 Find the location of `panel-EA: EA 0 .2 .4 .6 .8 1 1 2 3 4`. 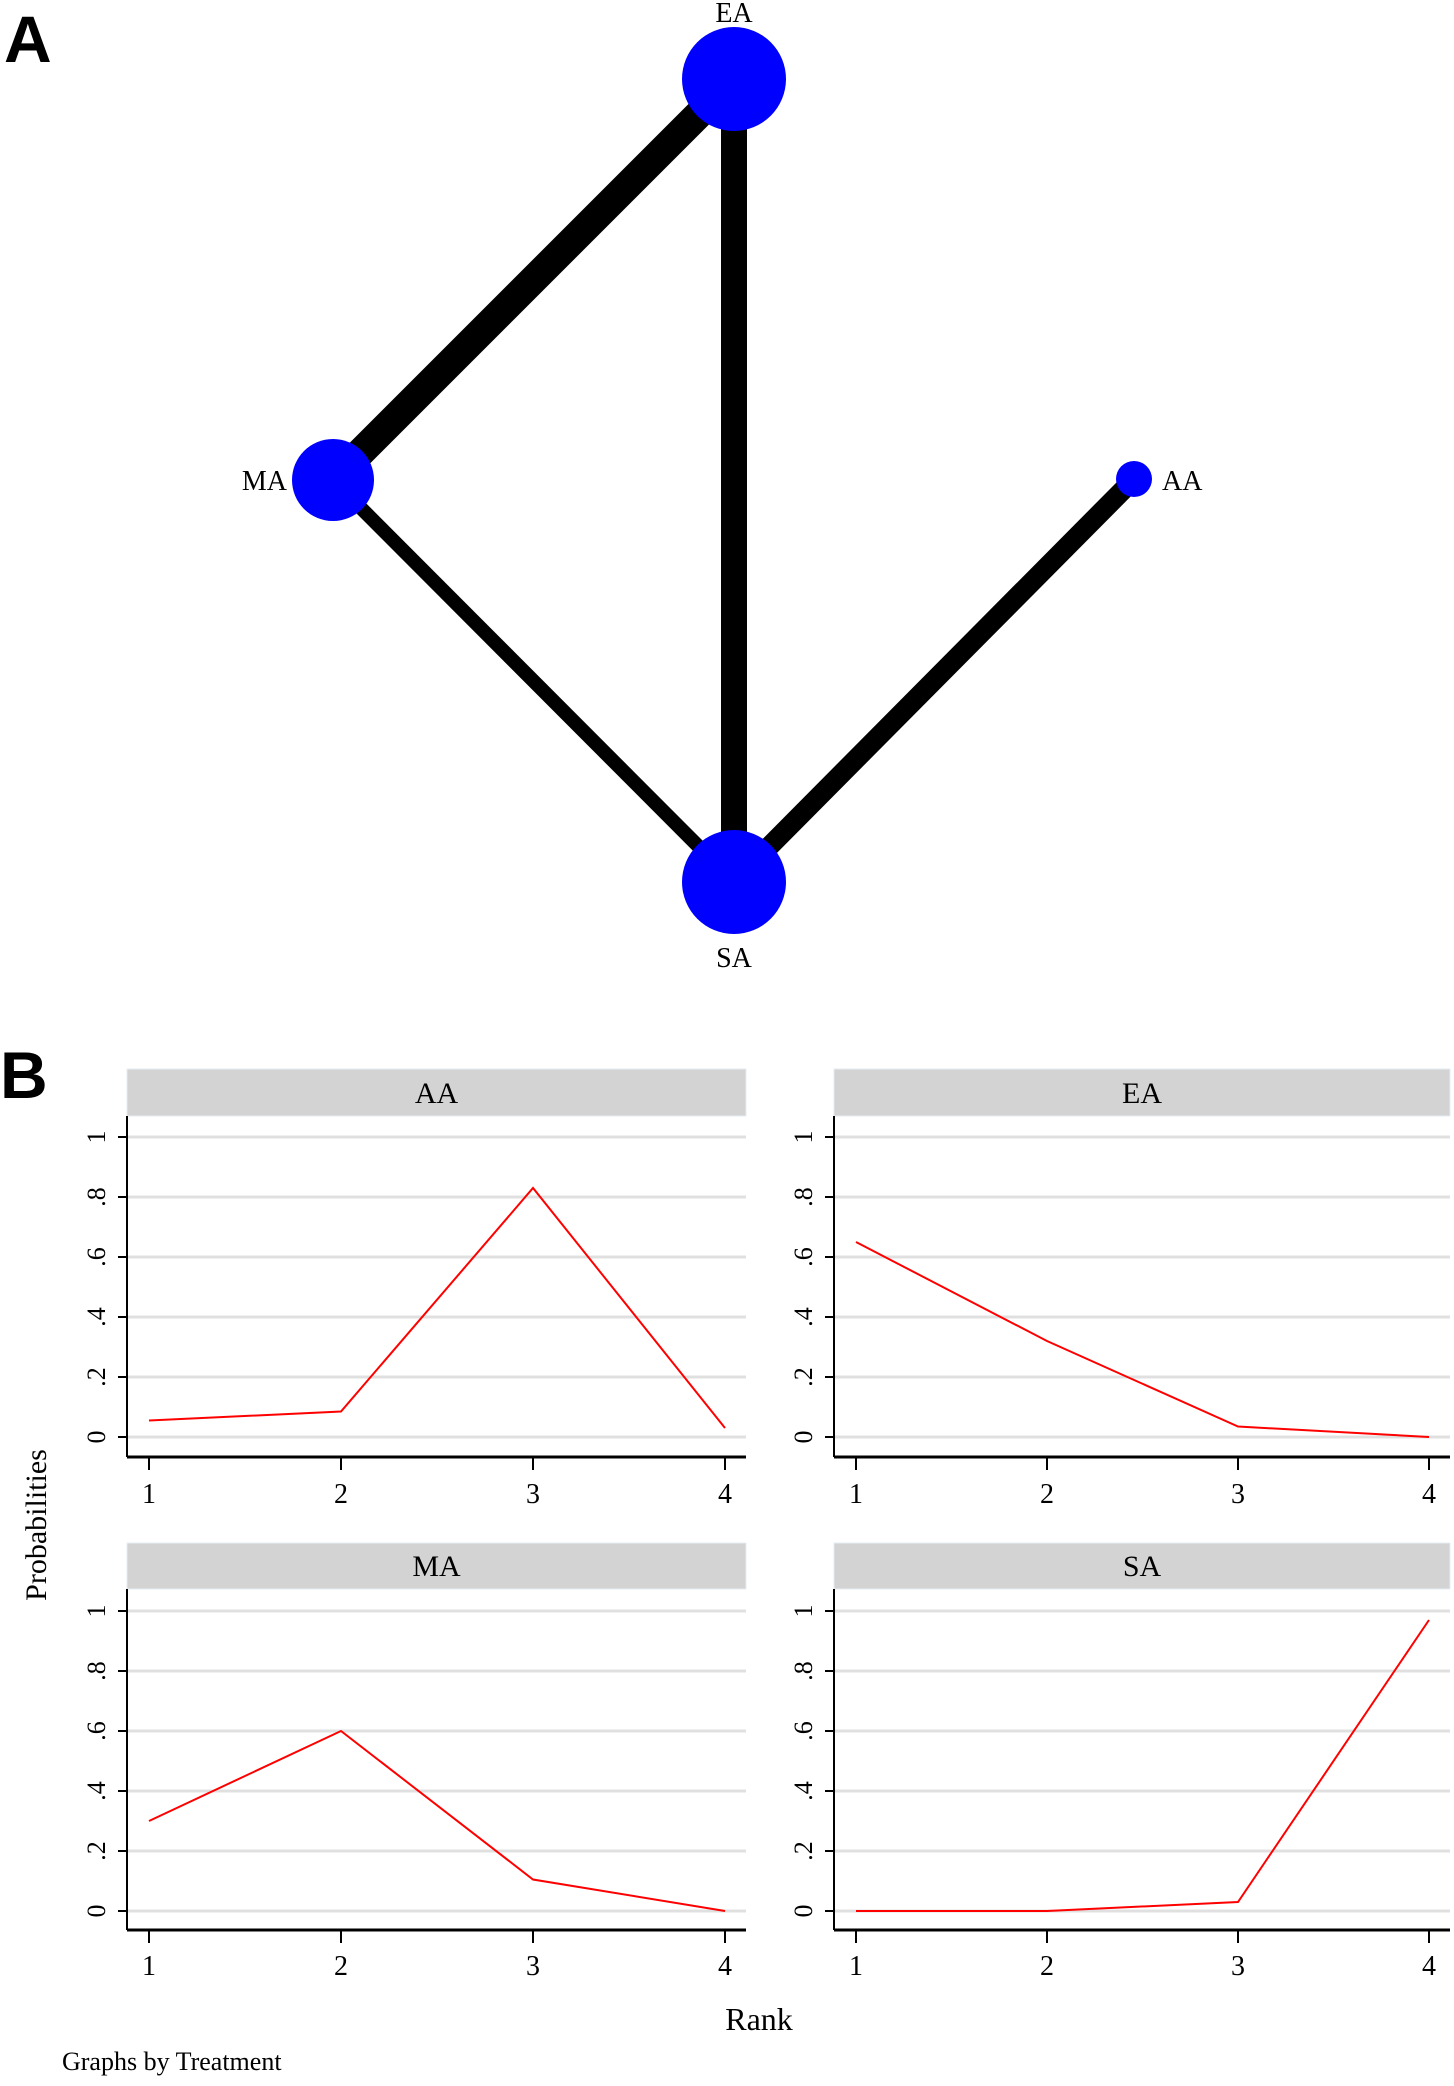

panel-EA: EA 0 .2 .4 .6 .8 1 1 2 3 4 is located at coordinates (1120, 1289).